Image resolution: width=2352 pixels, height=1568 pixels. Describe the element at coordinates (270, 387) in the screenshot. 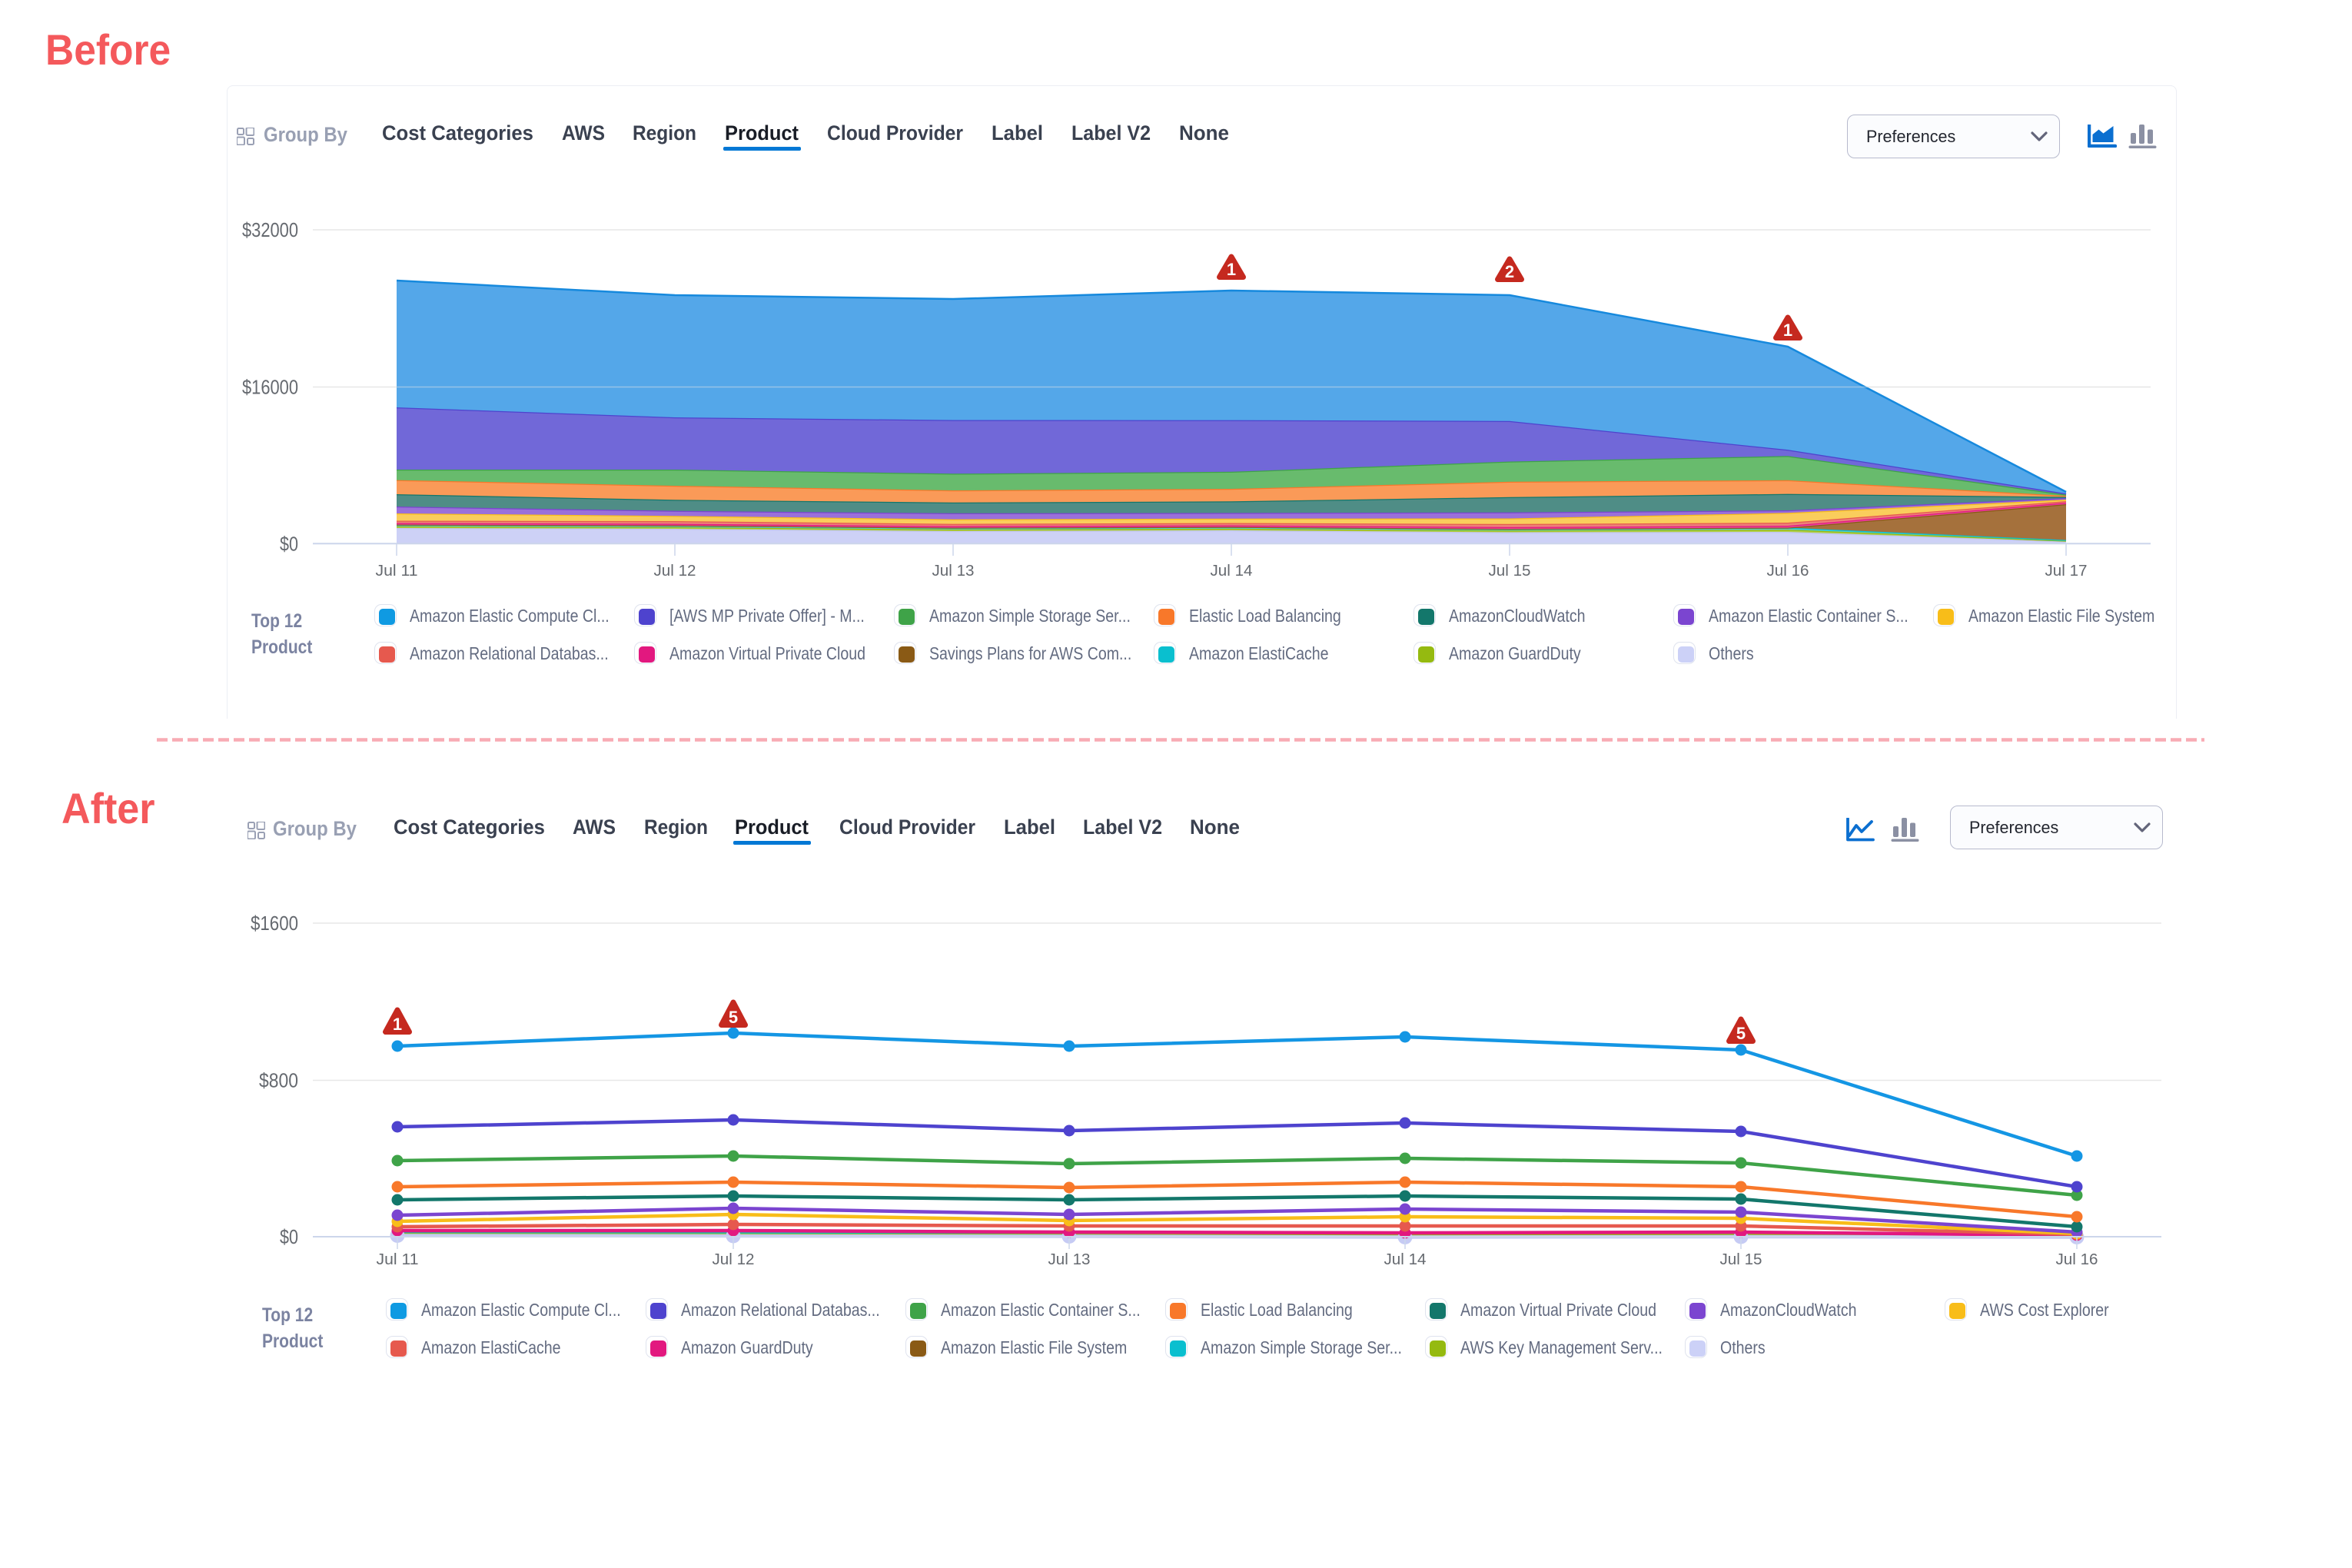

I see `svg-text: $16000` at that location.